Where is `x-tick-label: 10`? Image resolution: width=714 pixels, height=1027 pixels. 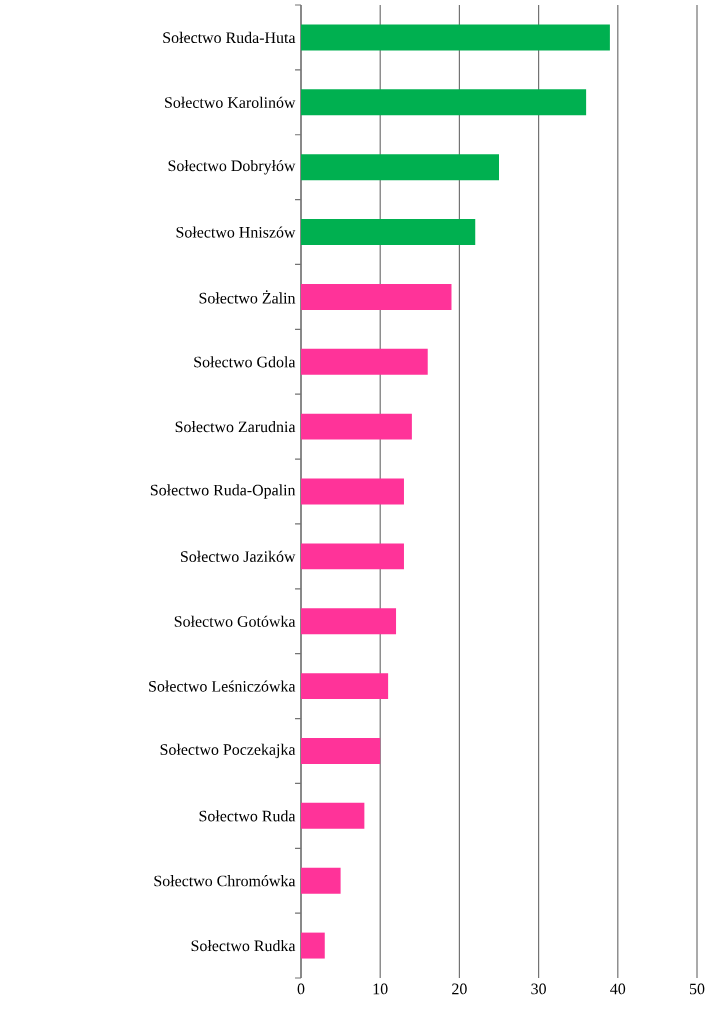 x-tick-label: 10 is located at coordinates (380, 989).